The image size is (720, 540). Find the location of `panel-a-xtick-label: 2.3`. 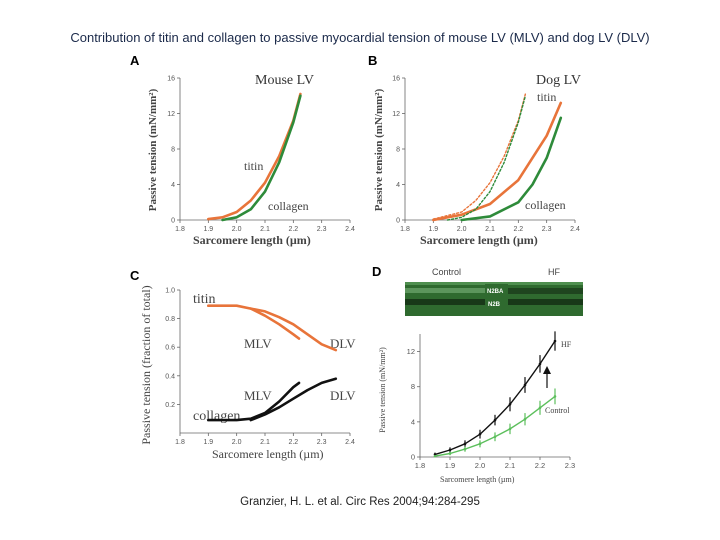

panel-a-xtick-label: 2.3 is located at coordinates (322, 229).